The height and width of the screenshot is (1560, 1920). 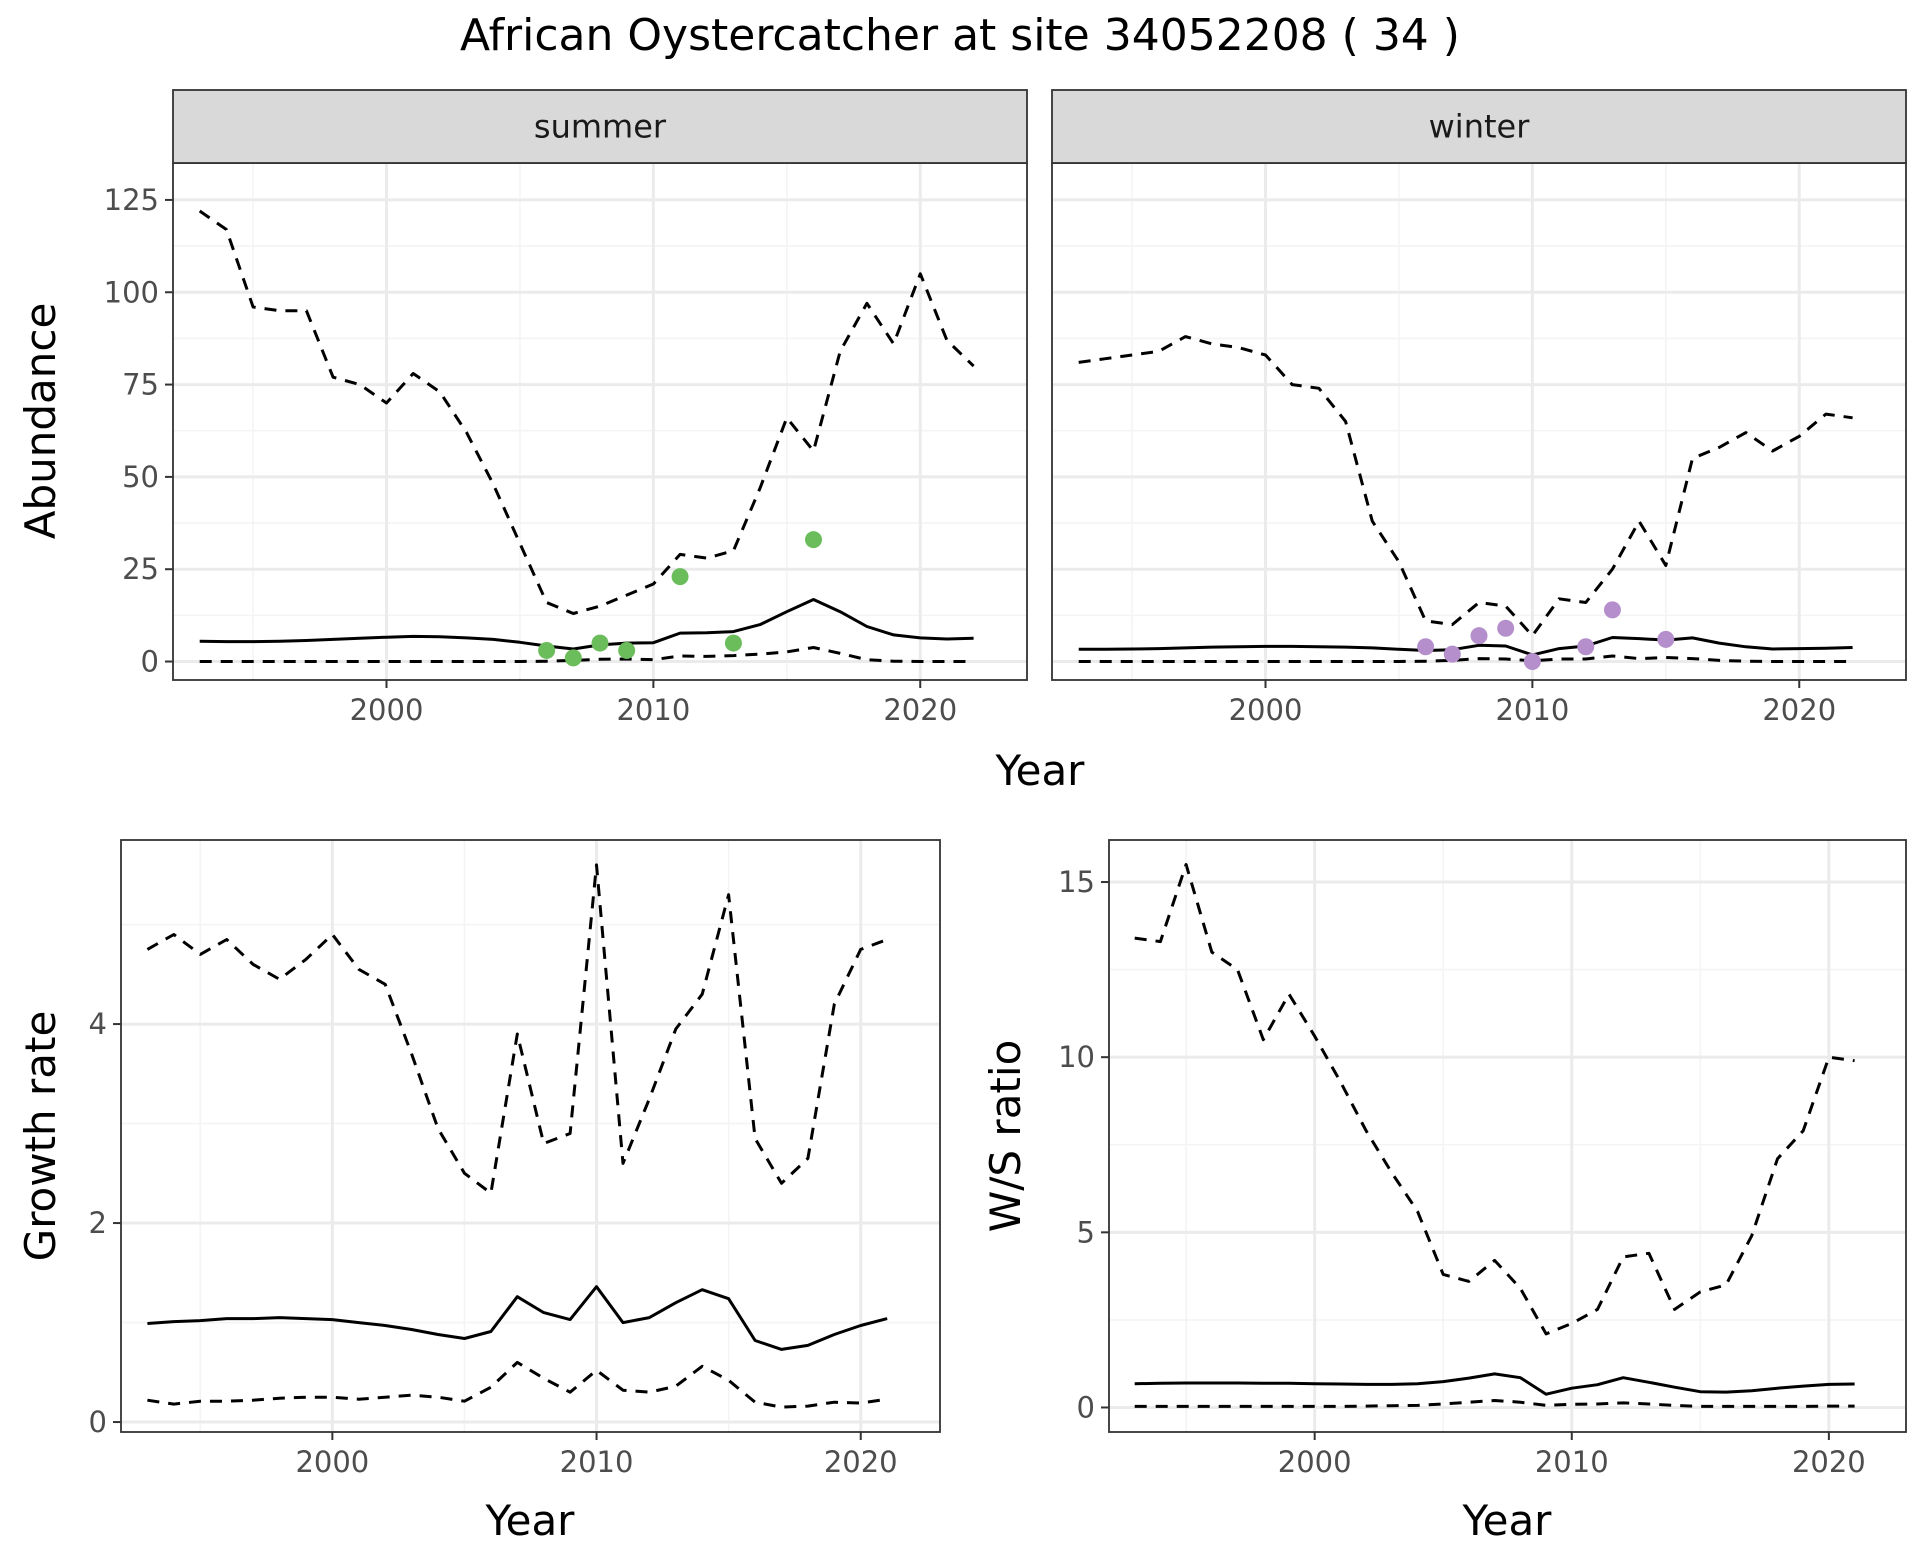 I want to click on y-tick-label: 25, so click(x=140, y=569).